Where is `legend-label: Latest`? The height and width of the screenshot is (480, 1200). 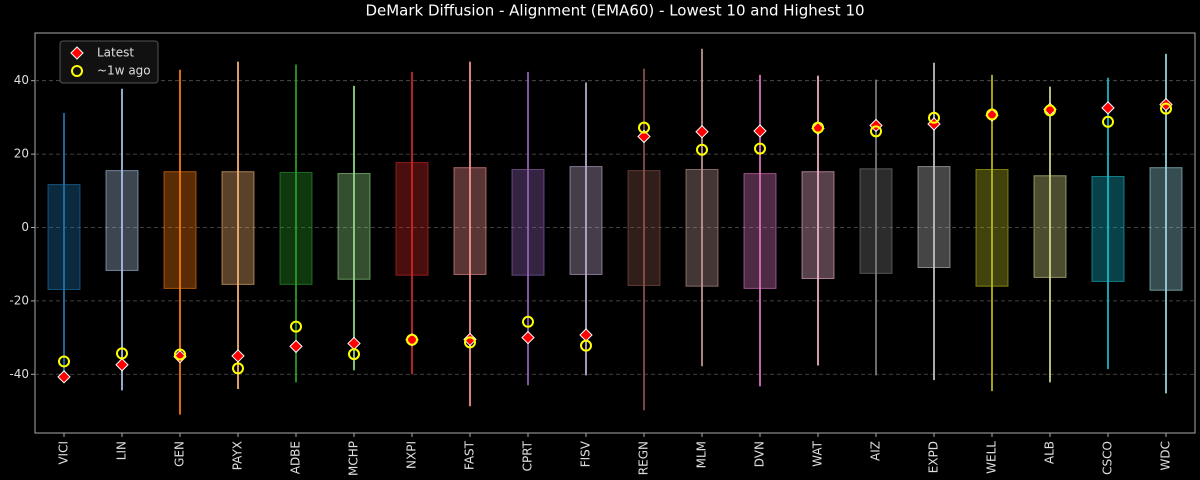 legend-label: Latest is located at coordinates (115, 53).